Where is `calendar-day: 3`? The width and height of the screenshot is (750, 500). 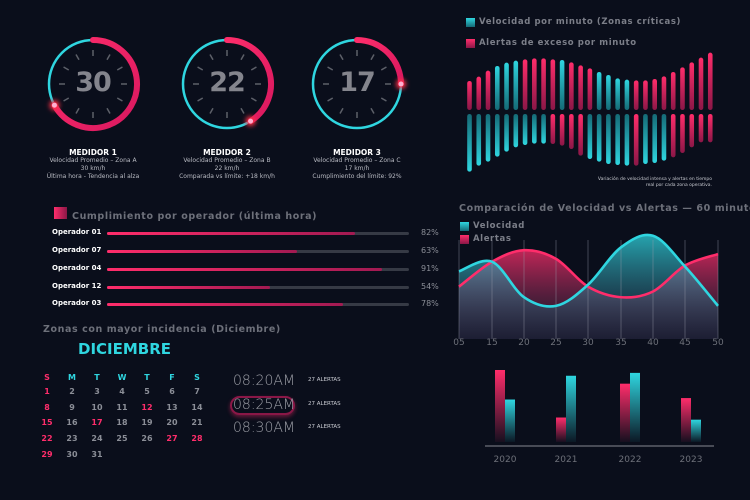 calendar-day: 3 is located at coordinates (97, 391).